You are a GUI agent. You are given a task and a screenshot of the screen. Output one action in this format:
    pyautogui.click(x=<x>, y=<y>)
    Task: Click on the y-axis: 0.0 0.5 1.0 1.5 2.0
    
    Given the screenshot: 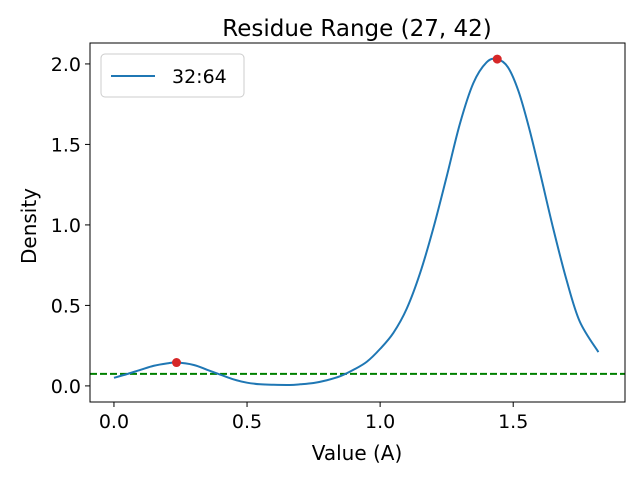 What is the action you would take?
    pyautogui.click(x=70, y=226)
    